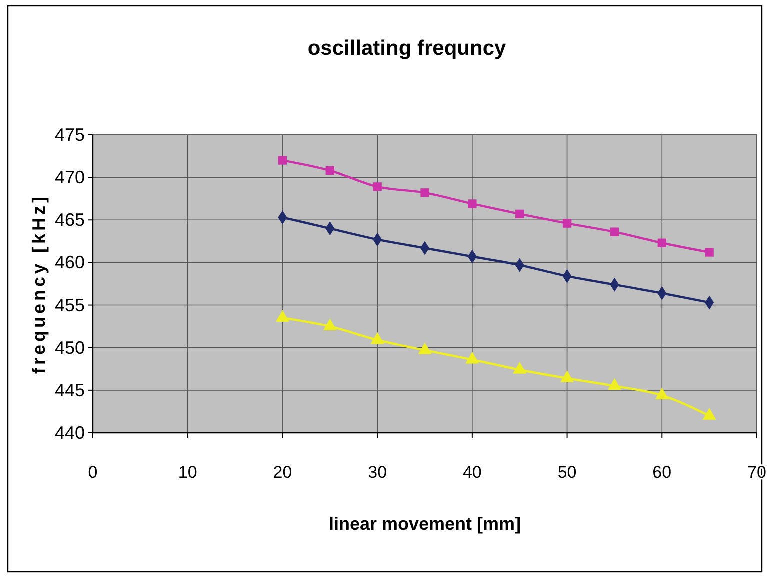  Describe the element at coordinates (69, 348) in the screenshot. I see `y-tick-label: 450` at that location.